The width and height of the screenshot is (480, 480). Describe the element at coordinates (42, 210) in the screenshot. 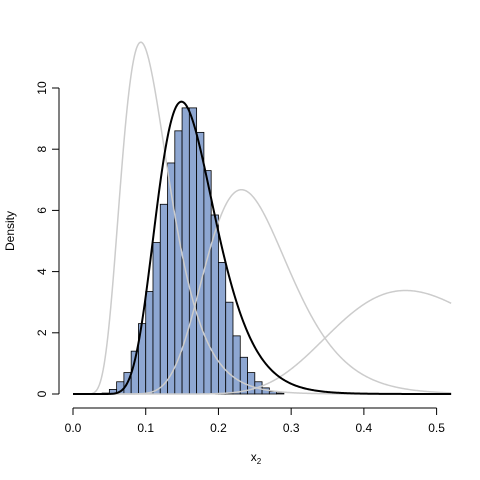

I see `y-tick-label: 6` at that location.